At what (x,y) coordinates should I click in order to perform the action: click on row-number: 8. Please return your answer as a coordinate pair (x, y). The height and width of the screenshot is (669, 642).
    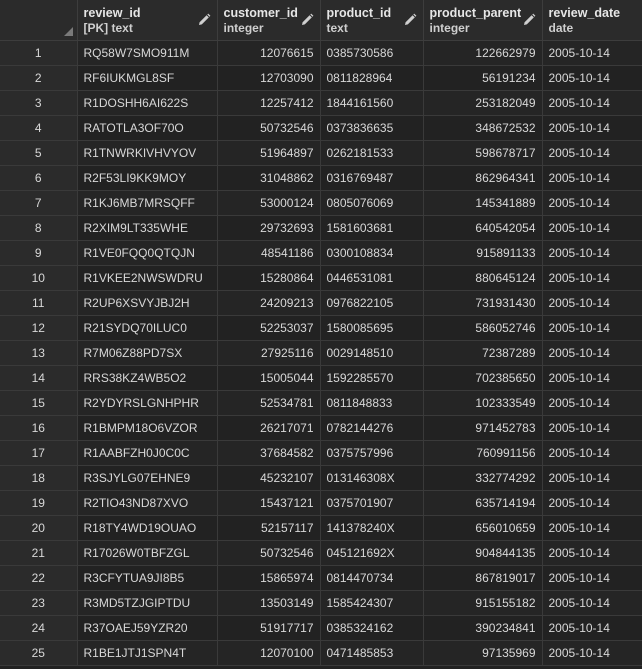
    Looking at the image, I should click on (39, 228).